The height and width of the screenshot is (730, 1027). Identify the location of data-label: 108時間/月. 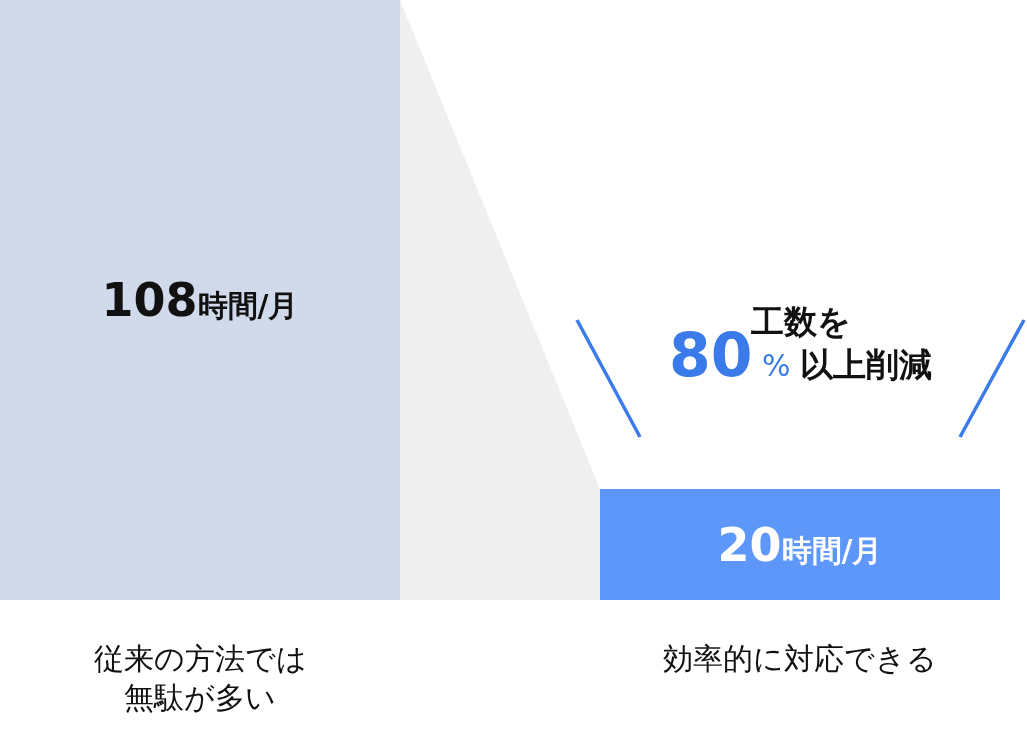
(200, 300).